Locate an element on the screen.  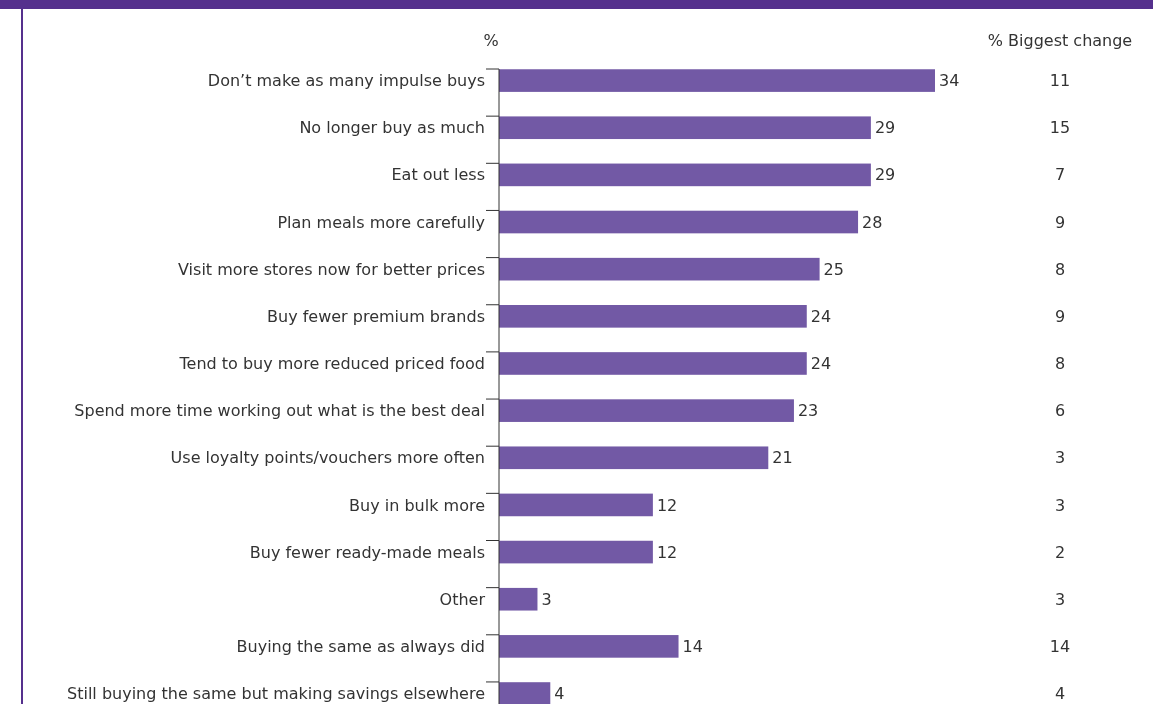
y-tick-label: Still buying the same but making savings elsewhere is located at coordinates (276, 694).